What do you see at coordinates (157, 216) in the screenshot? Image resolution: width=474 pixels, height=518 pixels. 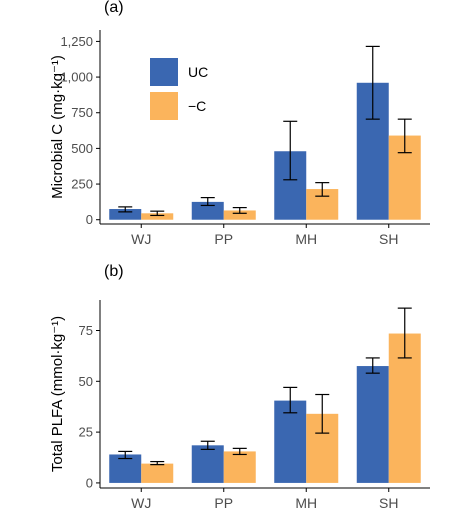 I see `panel-a-bar-minus-wj` at bounding box center [157, 216].